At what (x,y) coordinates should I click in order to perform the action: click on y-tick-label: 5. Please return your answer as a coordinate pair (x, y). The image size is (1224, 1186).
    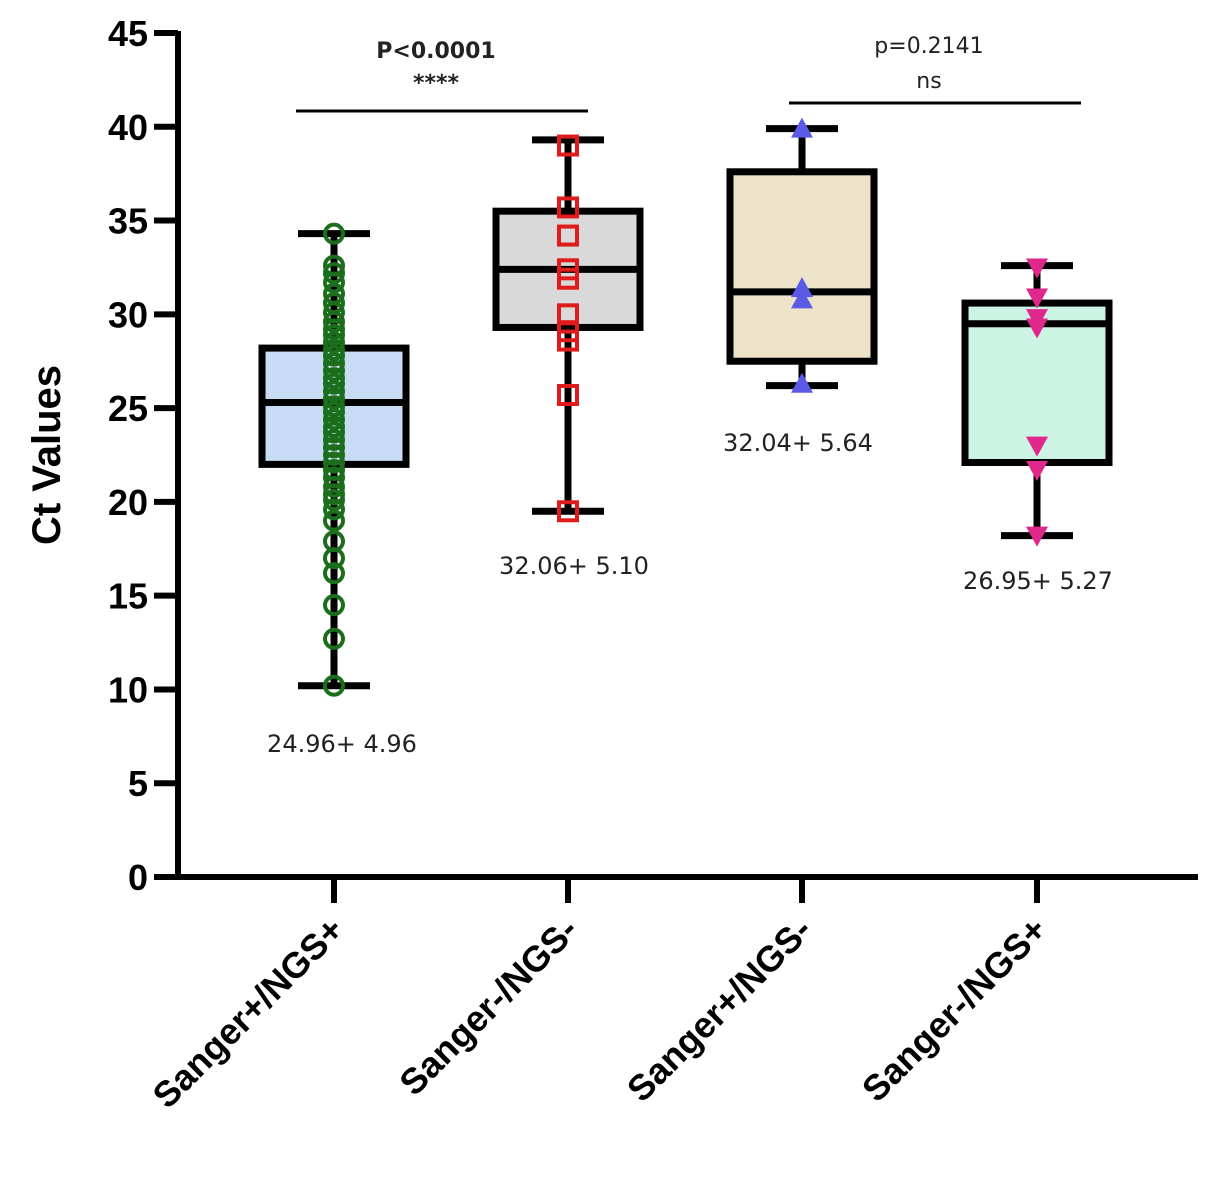
    Looking at the image, I should click on (138, 783).